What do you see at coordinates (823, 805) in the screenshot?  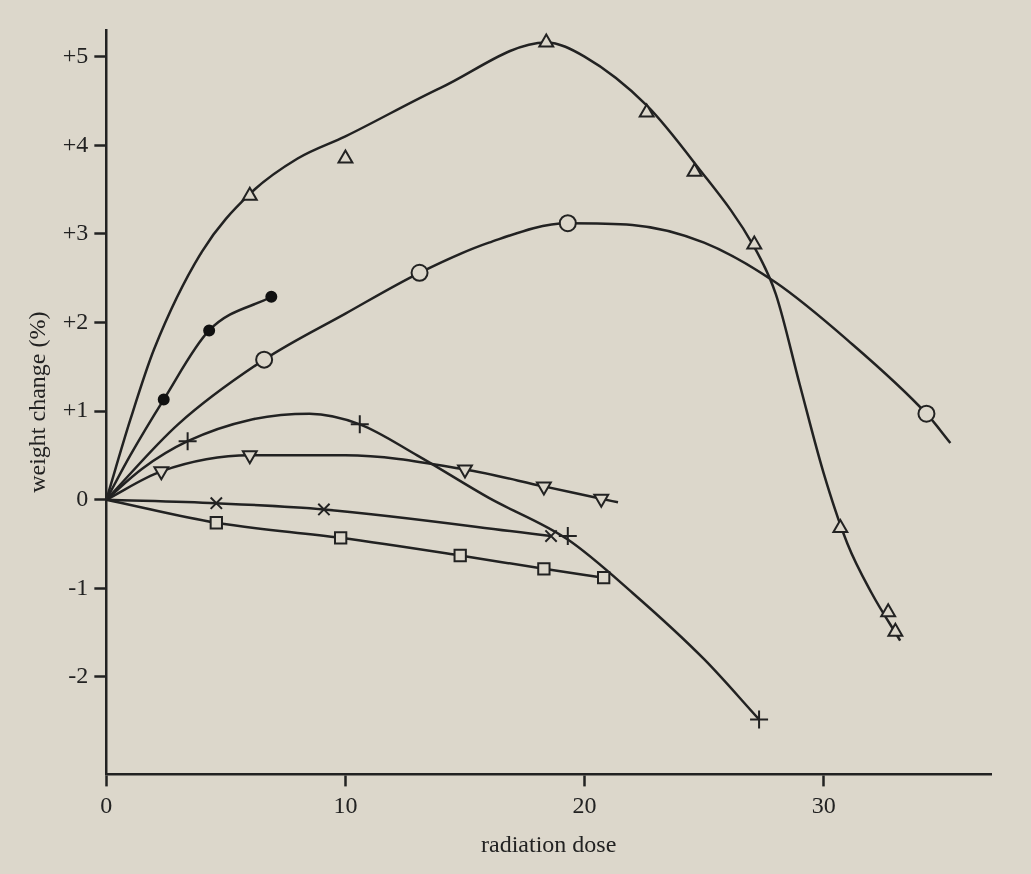 I see `x-tick-label: 30` at bounding box center [823, 805].